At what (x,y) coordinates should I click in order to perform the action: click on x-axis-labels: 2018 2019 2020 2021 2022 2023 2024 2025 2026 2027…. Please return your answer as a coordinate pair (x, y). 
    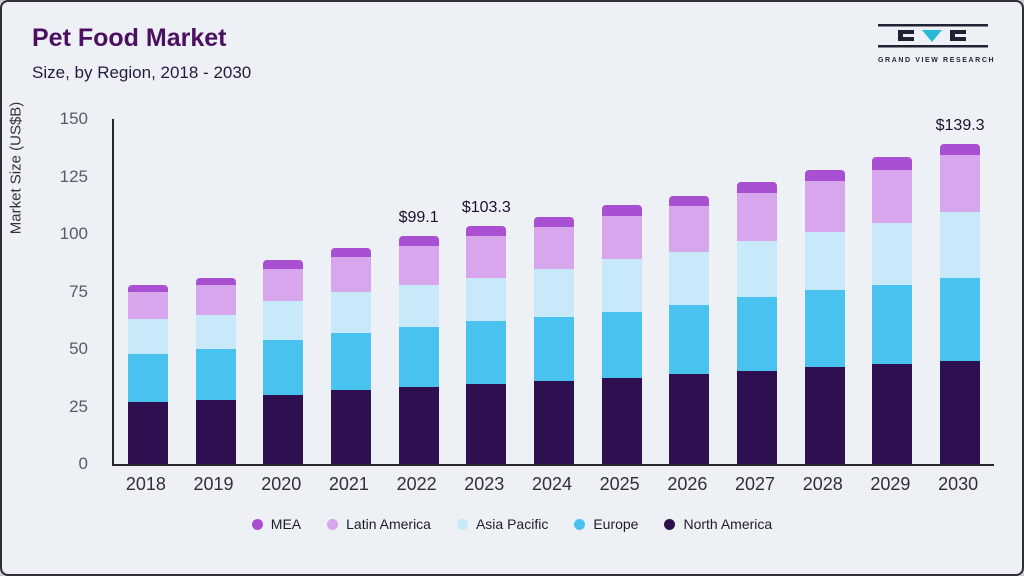
    Looking at the image, I should click on (552, 484).